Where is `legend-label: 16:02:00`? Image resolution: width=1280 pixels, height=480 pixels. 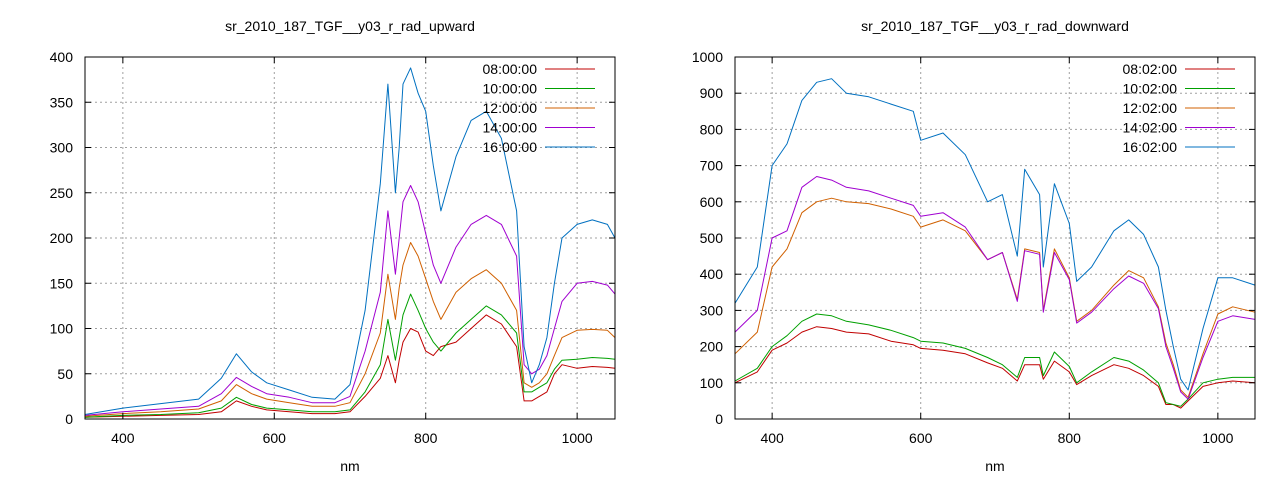
legend-label: 16:02:00 is located at coordinates (1150, 147).